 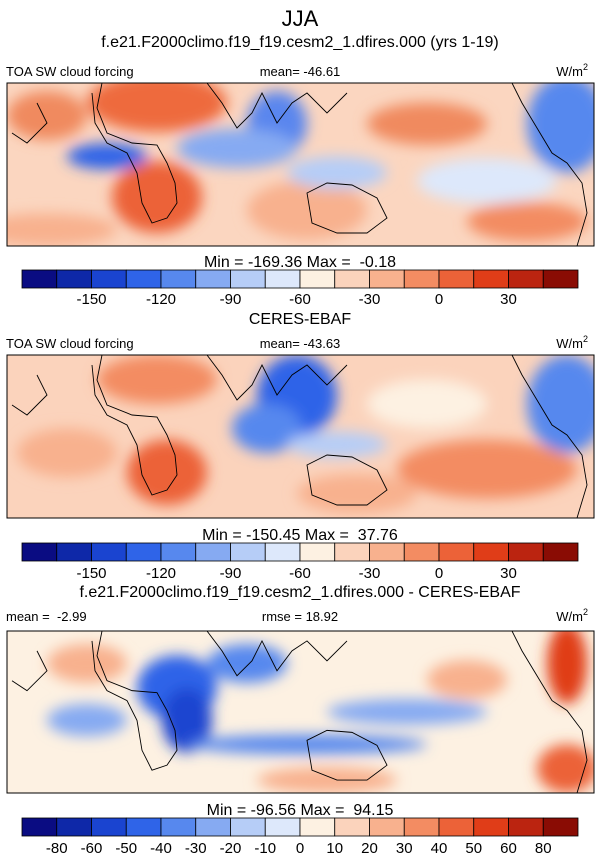 What do you see at coordinates (300, 810) in the screenshot?
I see `min-max: Min = -96.56 Max = 94.15` at bounding box center [300, 810].